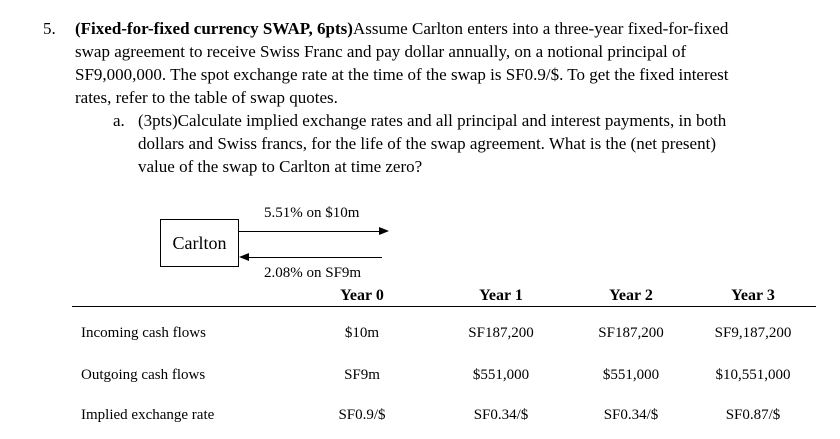  What do you see at coordinates (143, 333) in the screenshot?
I see `row-label-incoming: Incoming cash flows` at bounding box center [143, 333].